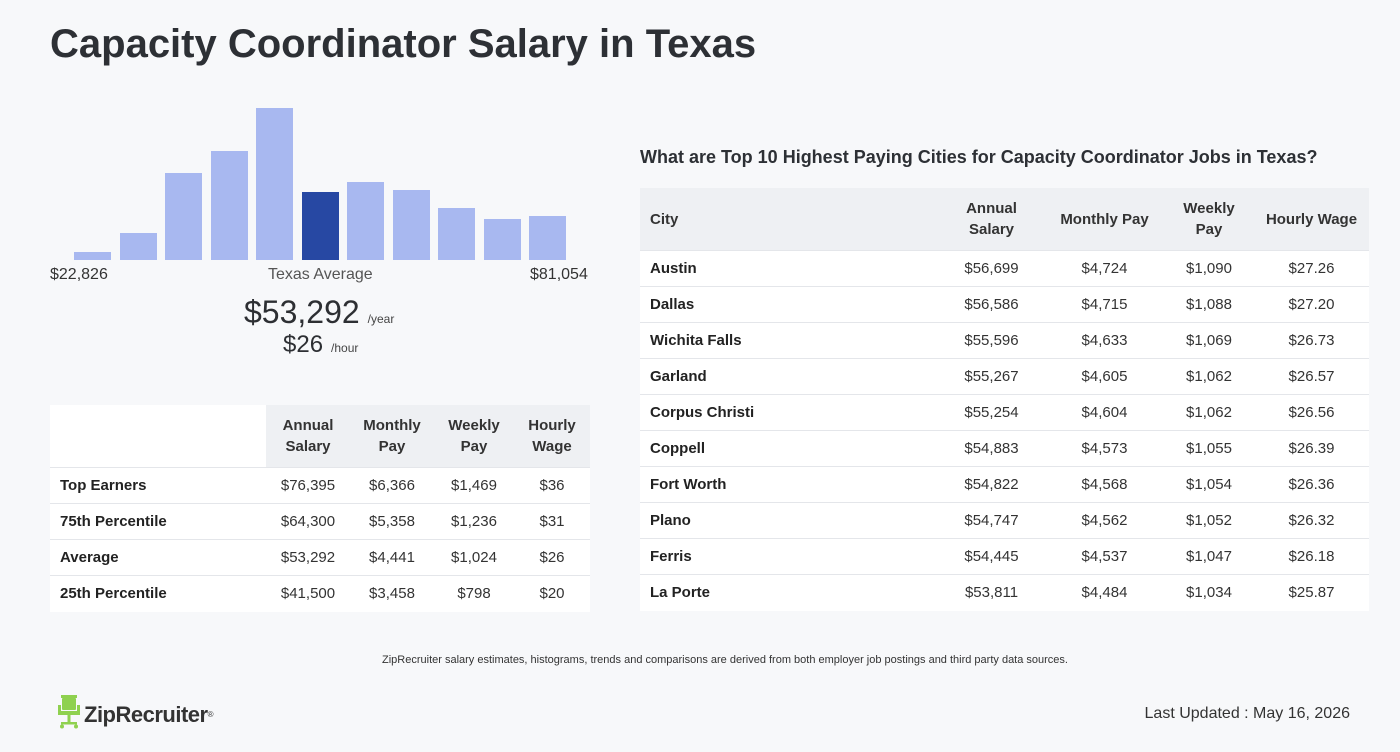 The image size is (1400, 752). I want to click on percentile-row-label: 75th Percentile, so click(158, 521).